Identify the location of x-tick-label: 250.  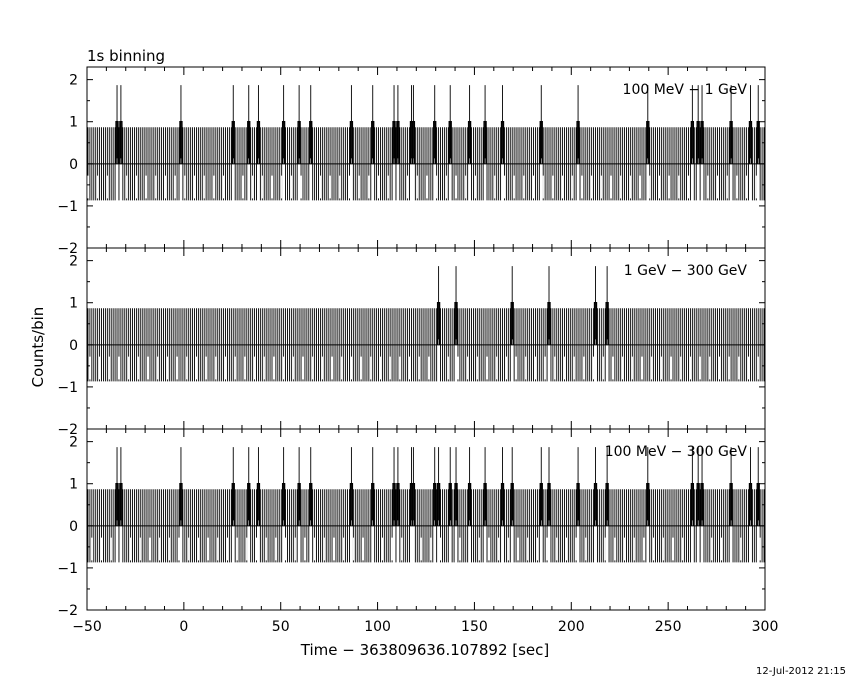
(668, 627).